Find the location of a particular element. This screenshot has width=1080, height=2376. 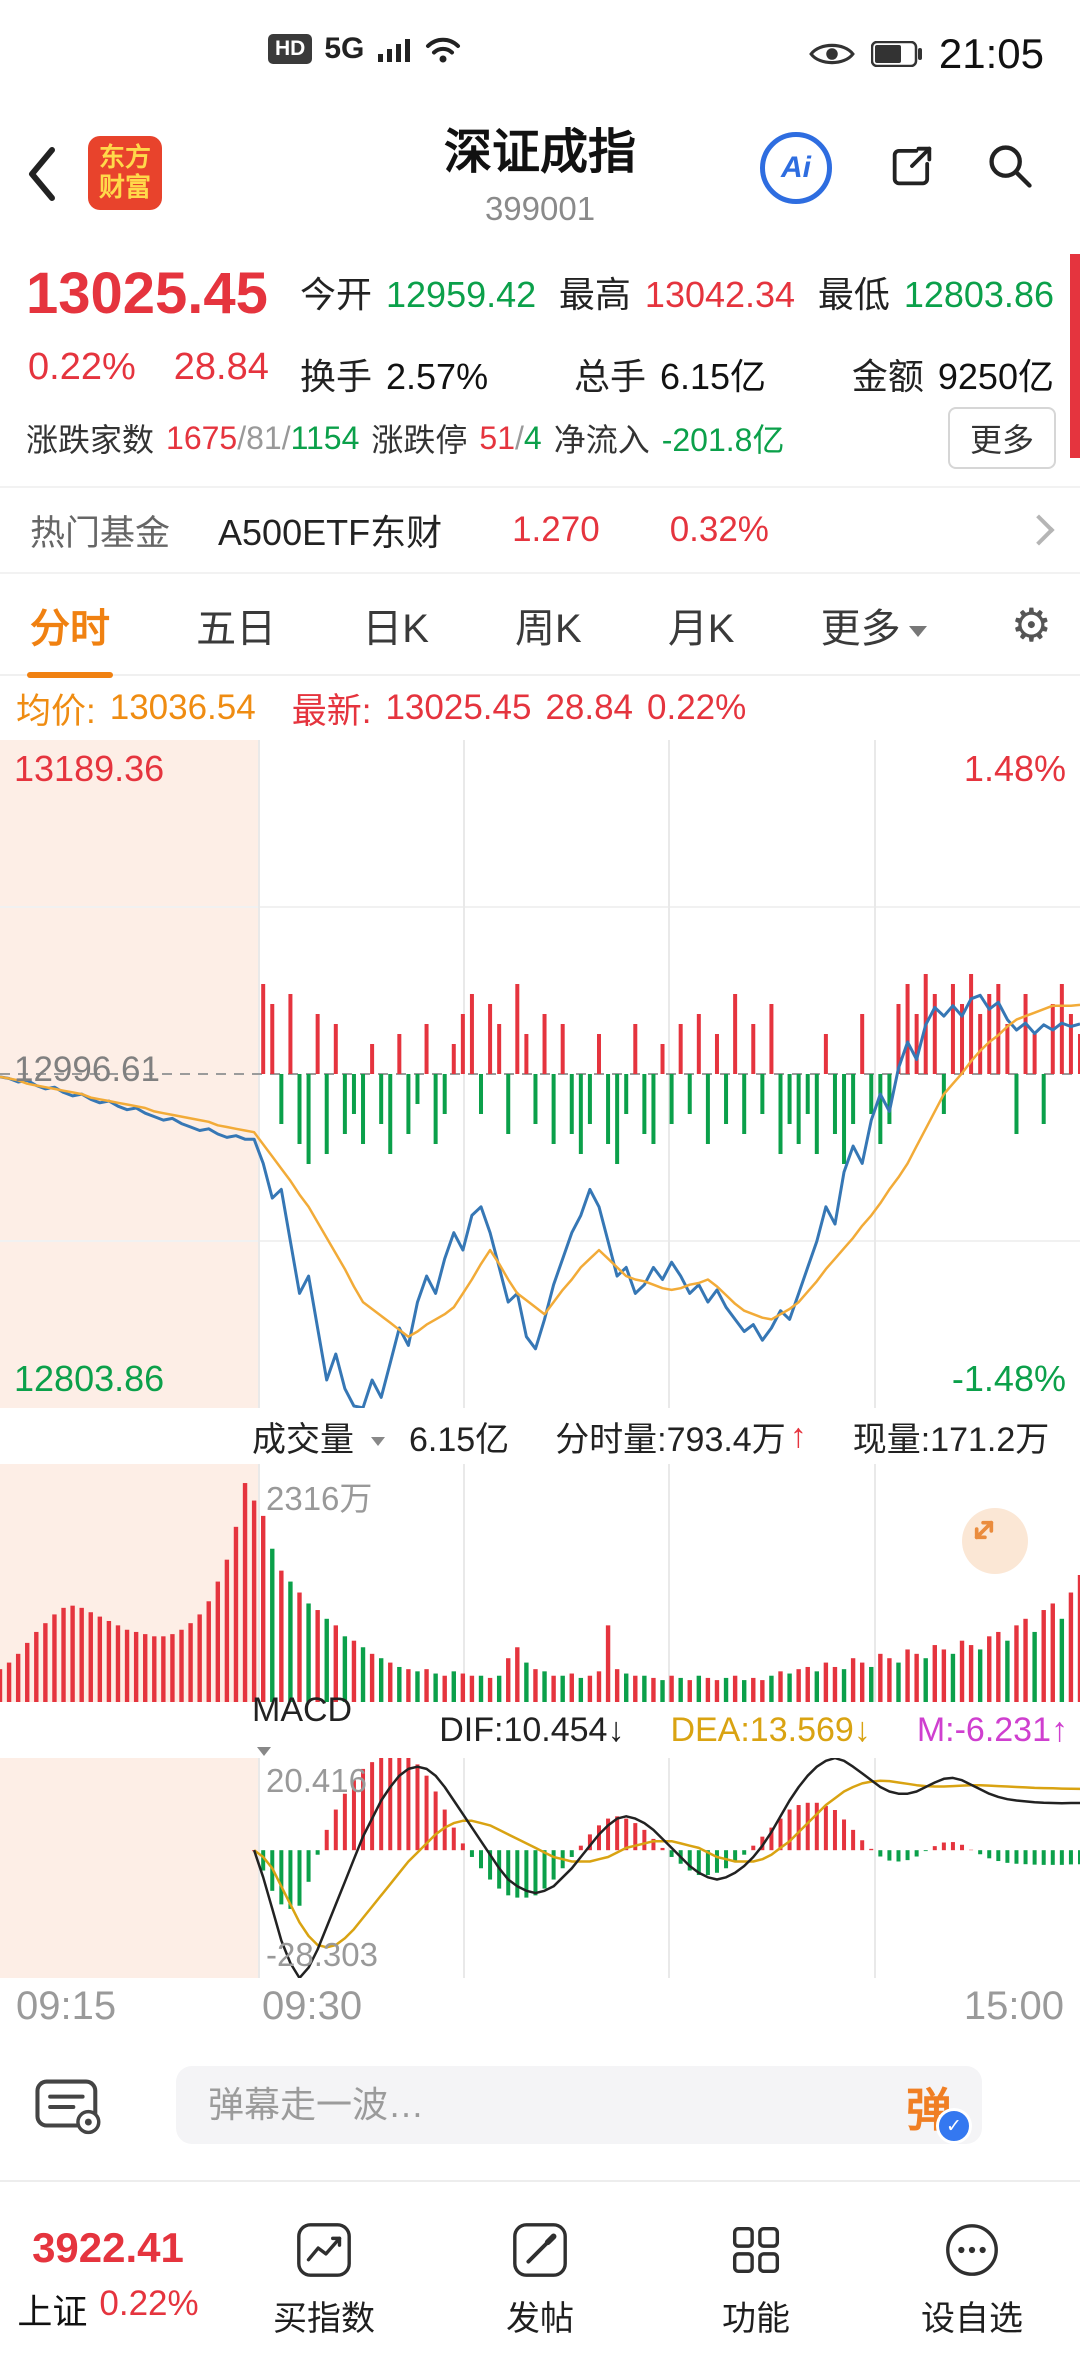

expand-chart-button is located at coordinates (995, 1541).